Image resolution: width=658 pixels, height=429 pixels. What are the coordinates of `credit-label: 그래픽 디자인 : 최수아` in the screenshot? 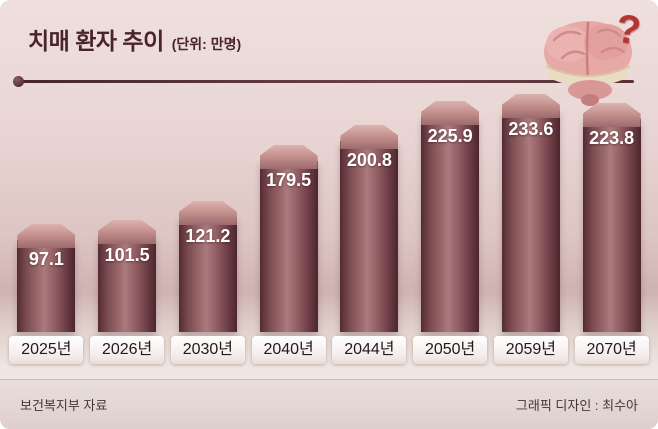 It's located at (576, 405).